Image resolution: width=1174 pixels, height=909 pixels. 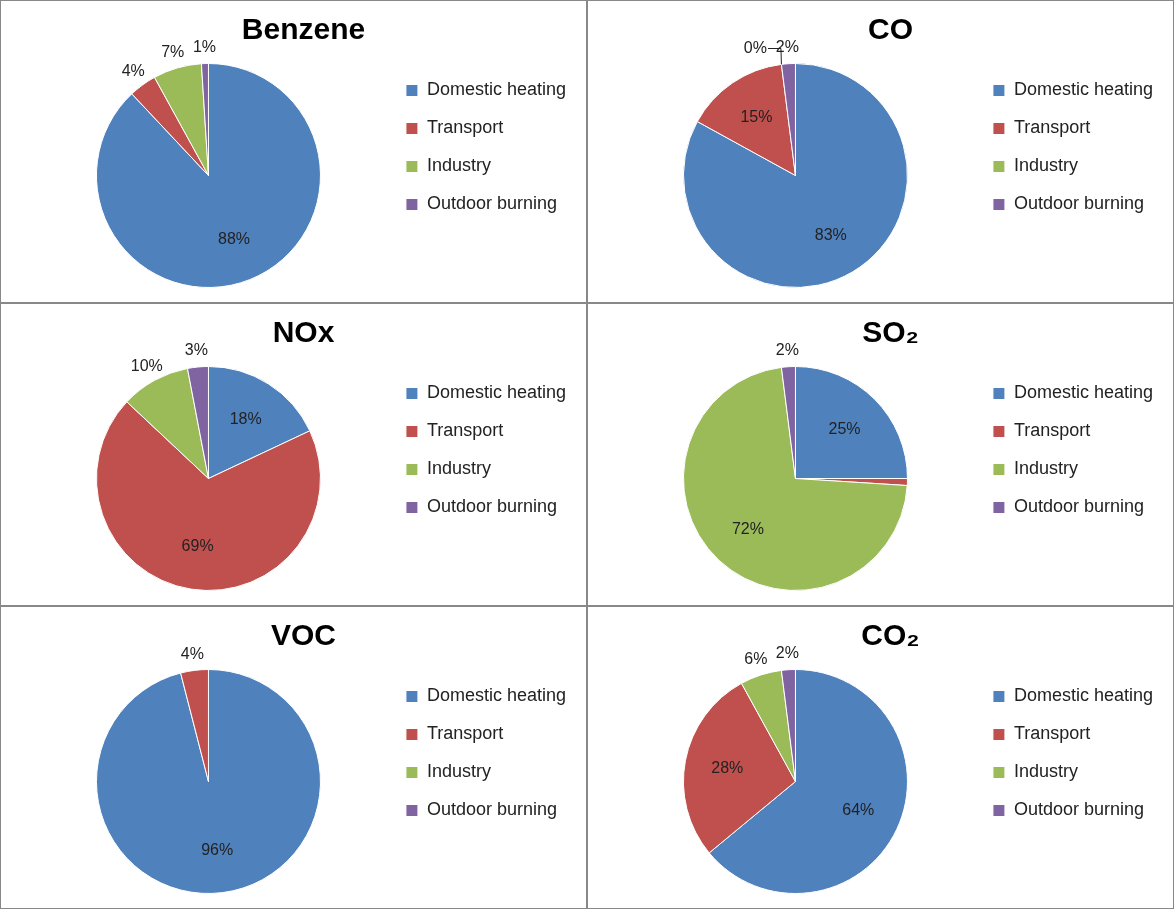 What do you see at coordinates (755, 47) in the screenshot?
I see `text: 0%` at bounding box center [755, 47].